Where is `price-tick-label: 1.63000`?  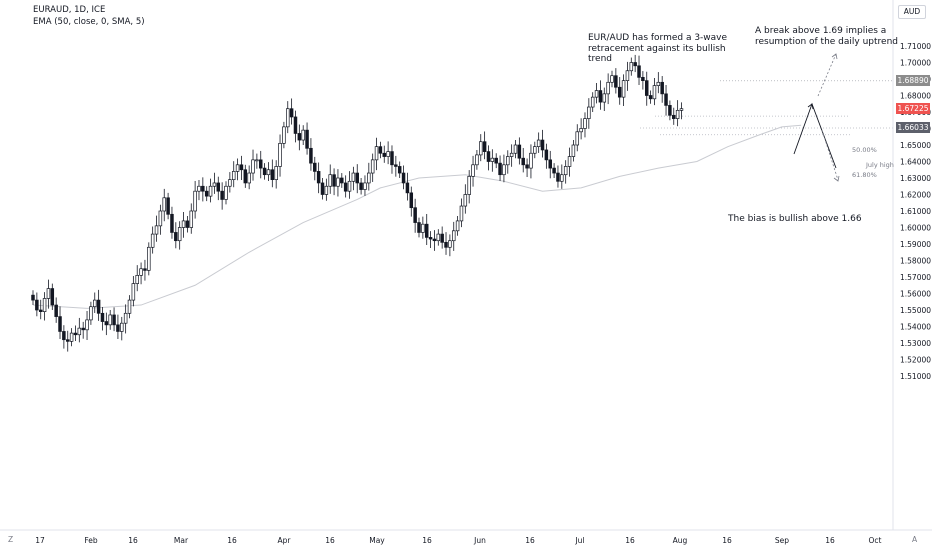 price-tick-label: 1.63000 is located at coordinates (915, 178).